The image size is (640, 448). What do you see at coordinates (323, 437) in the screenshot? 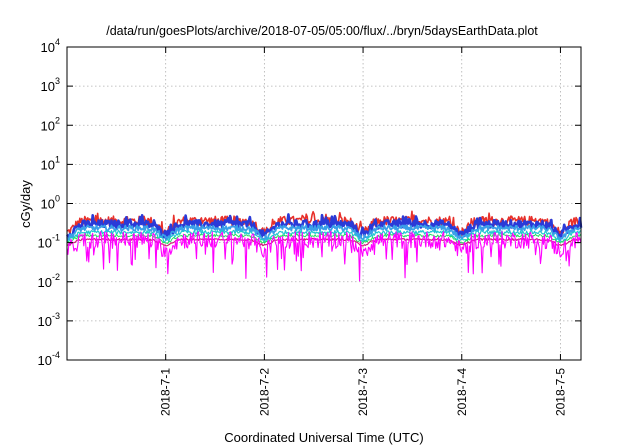
I see `x-axis-label: Coordinated Universal Time (UTC)` at bounding box center [323, 437].